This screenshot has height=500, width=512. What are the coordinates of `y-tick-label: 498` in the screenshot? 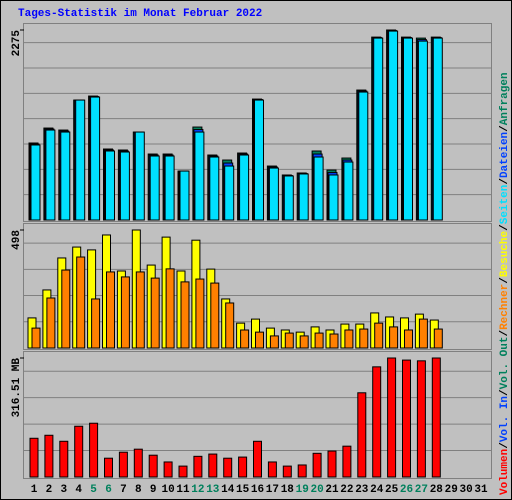 It's located at (17, 240).